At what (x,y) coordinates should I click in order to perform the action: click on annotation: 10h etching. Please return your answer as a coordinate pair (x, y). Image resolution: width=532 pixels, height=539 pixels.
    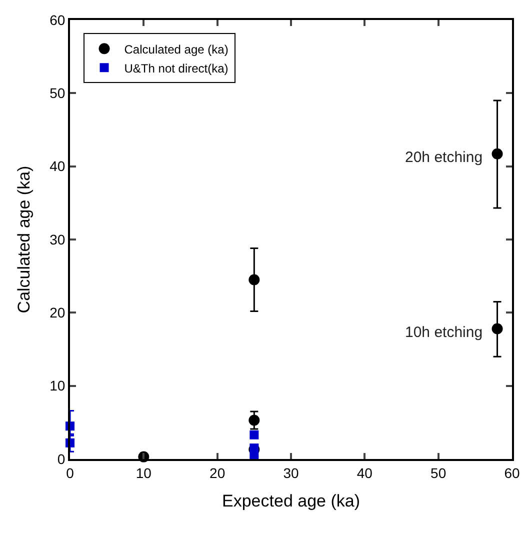
    Looking at the image, I should click on (444, 332).